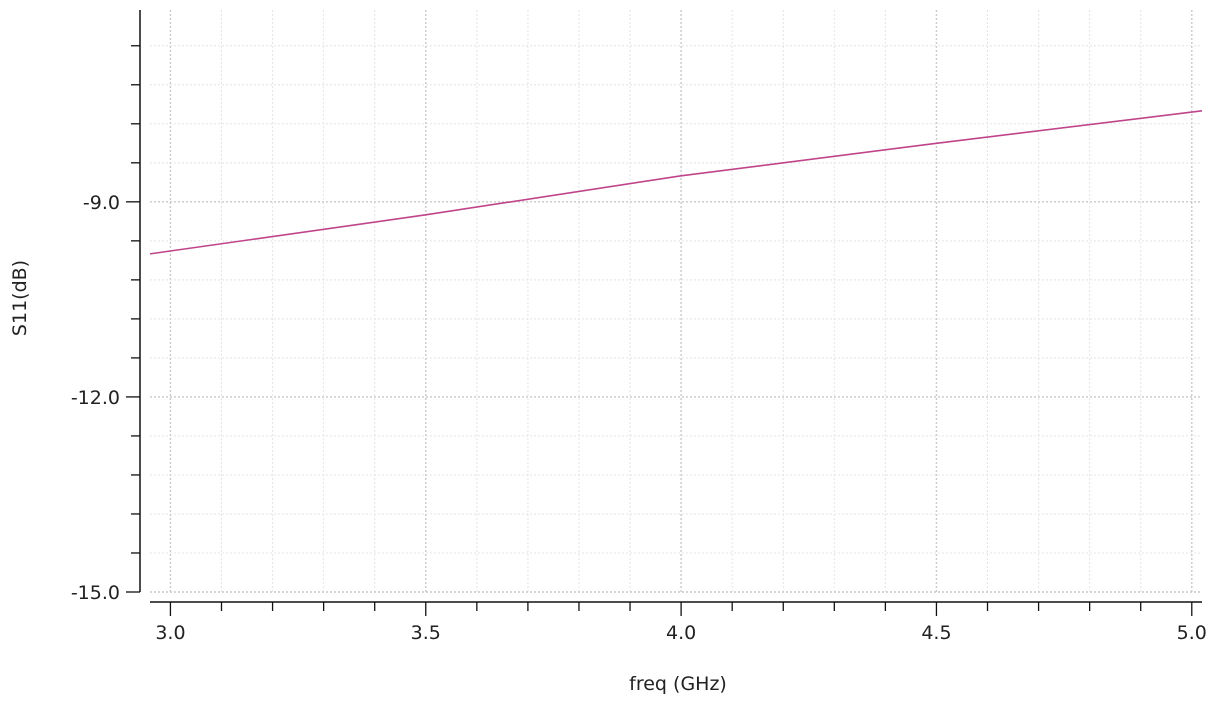 This screenshot has height=701, width=1223. Describe the element at coordinates (426, 633) in the screenshot. I see `x-tick-label: 3.5` at that location.